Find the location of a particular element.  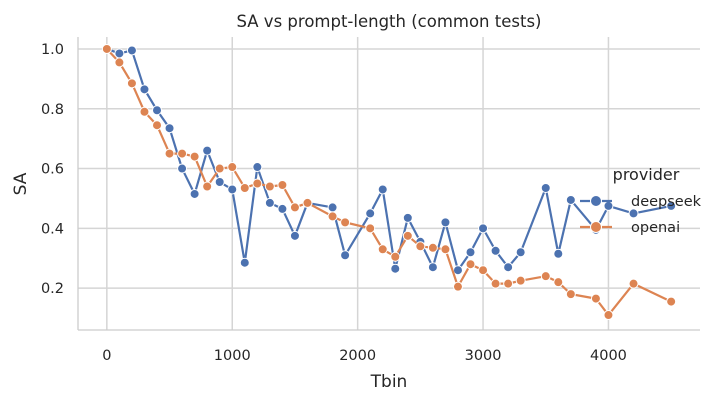

y-axis-label: SA is located at coordinates (21, 183).